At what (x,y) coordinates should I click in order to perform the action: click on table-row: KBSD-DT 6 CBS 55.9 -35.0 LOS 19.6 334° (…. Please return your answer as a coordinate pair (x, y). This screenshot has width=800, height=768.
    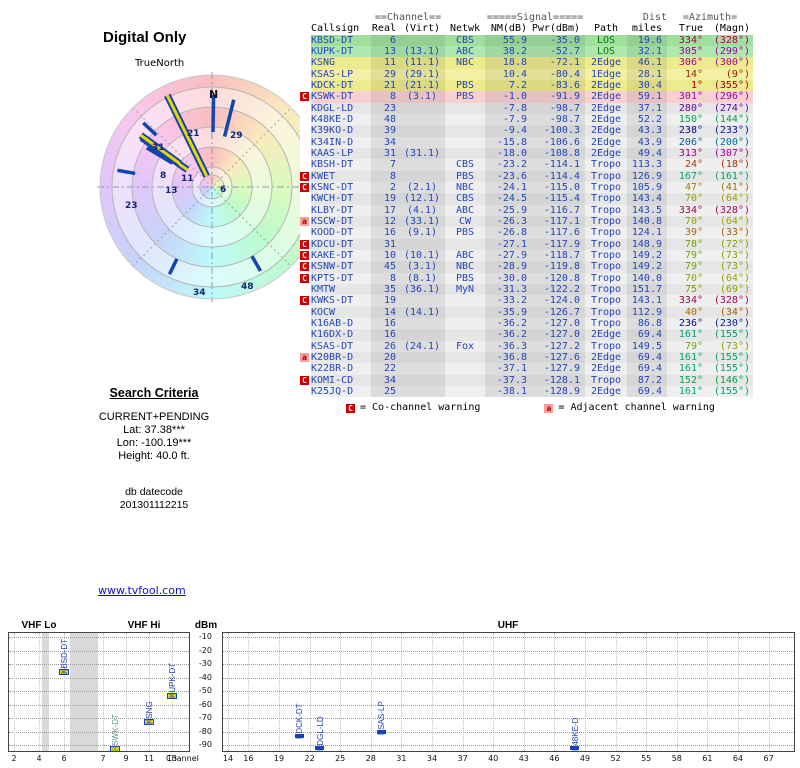
    Looking at the image, I should click on (526, 40).